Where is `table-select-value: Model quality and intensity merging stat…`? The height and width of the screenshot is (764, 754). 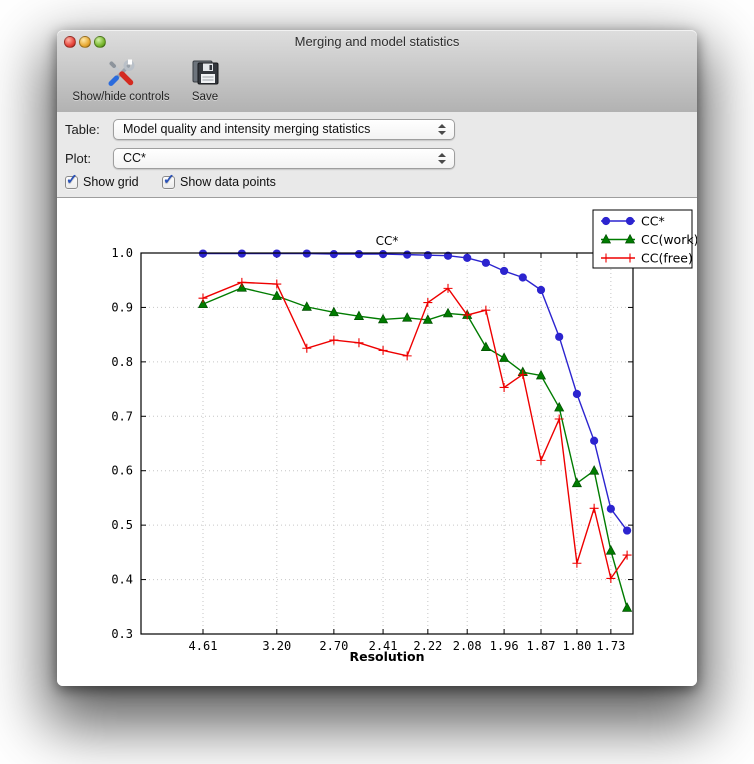
table-select-value: Model quality and intensity merging stat… is located at coordinates (247, 129).